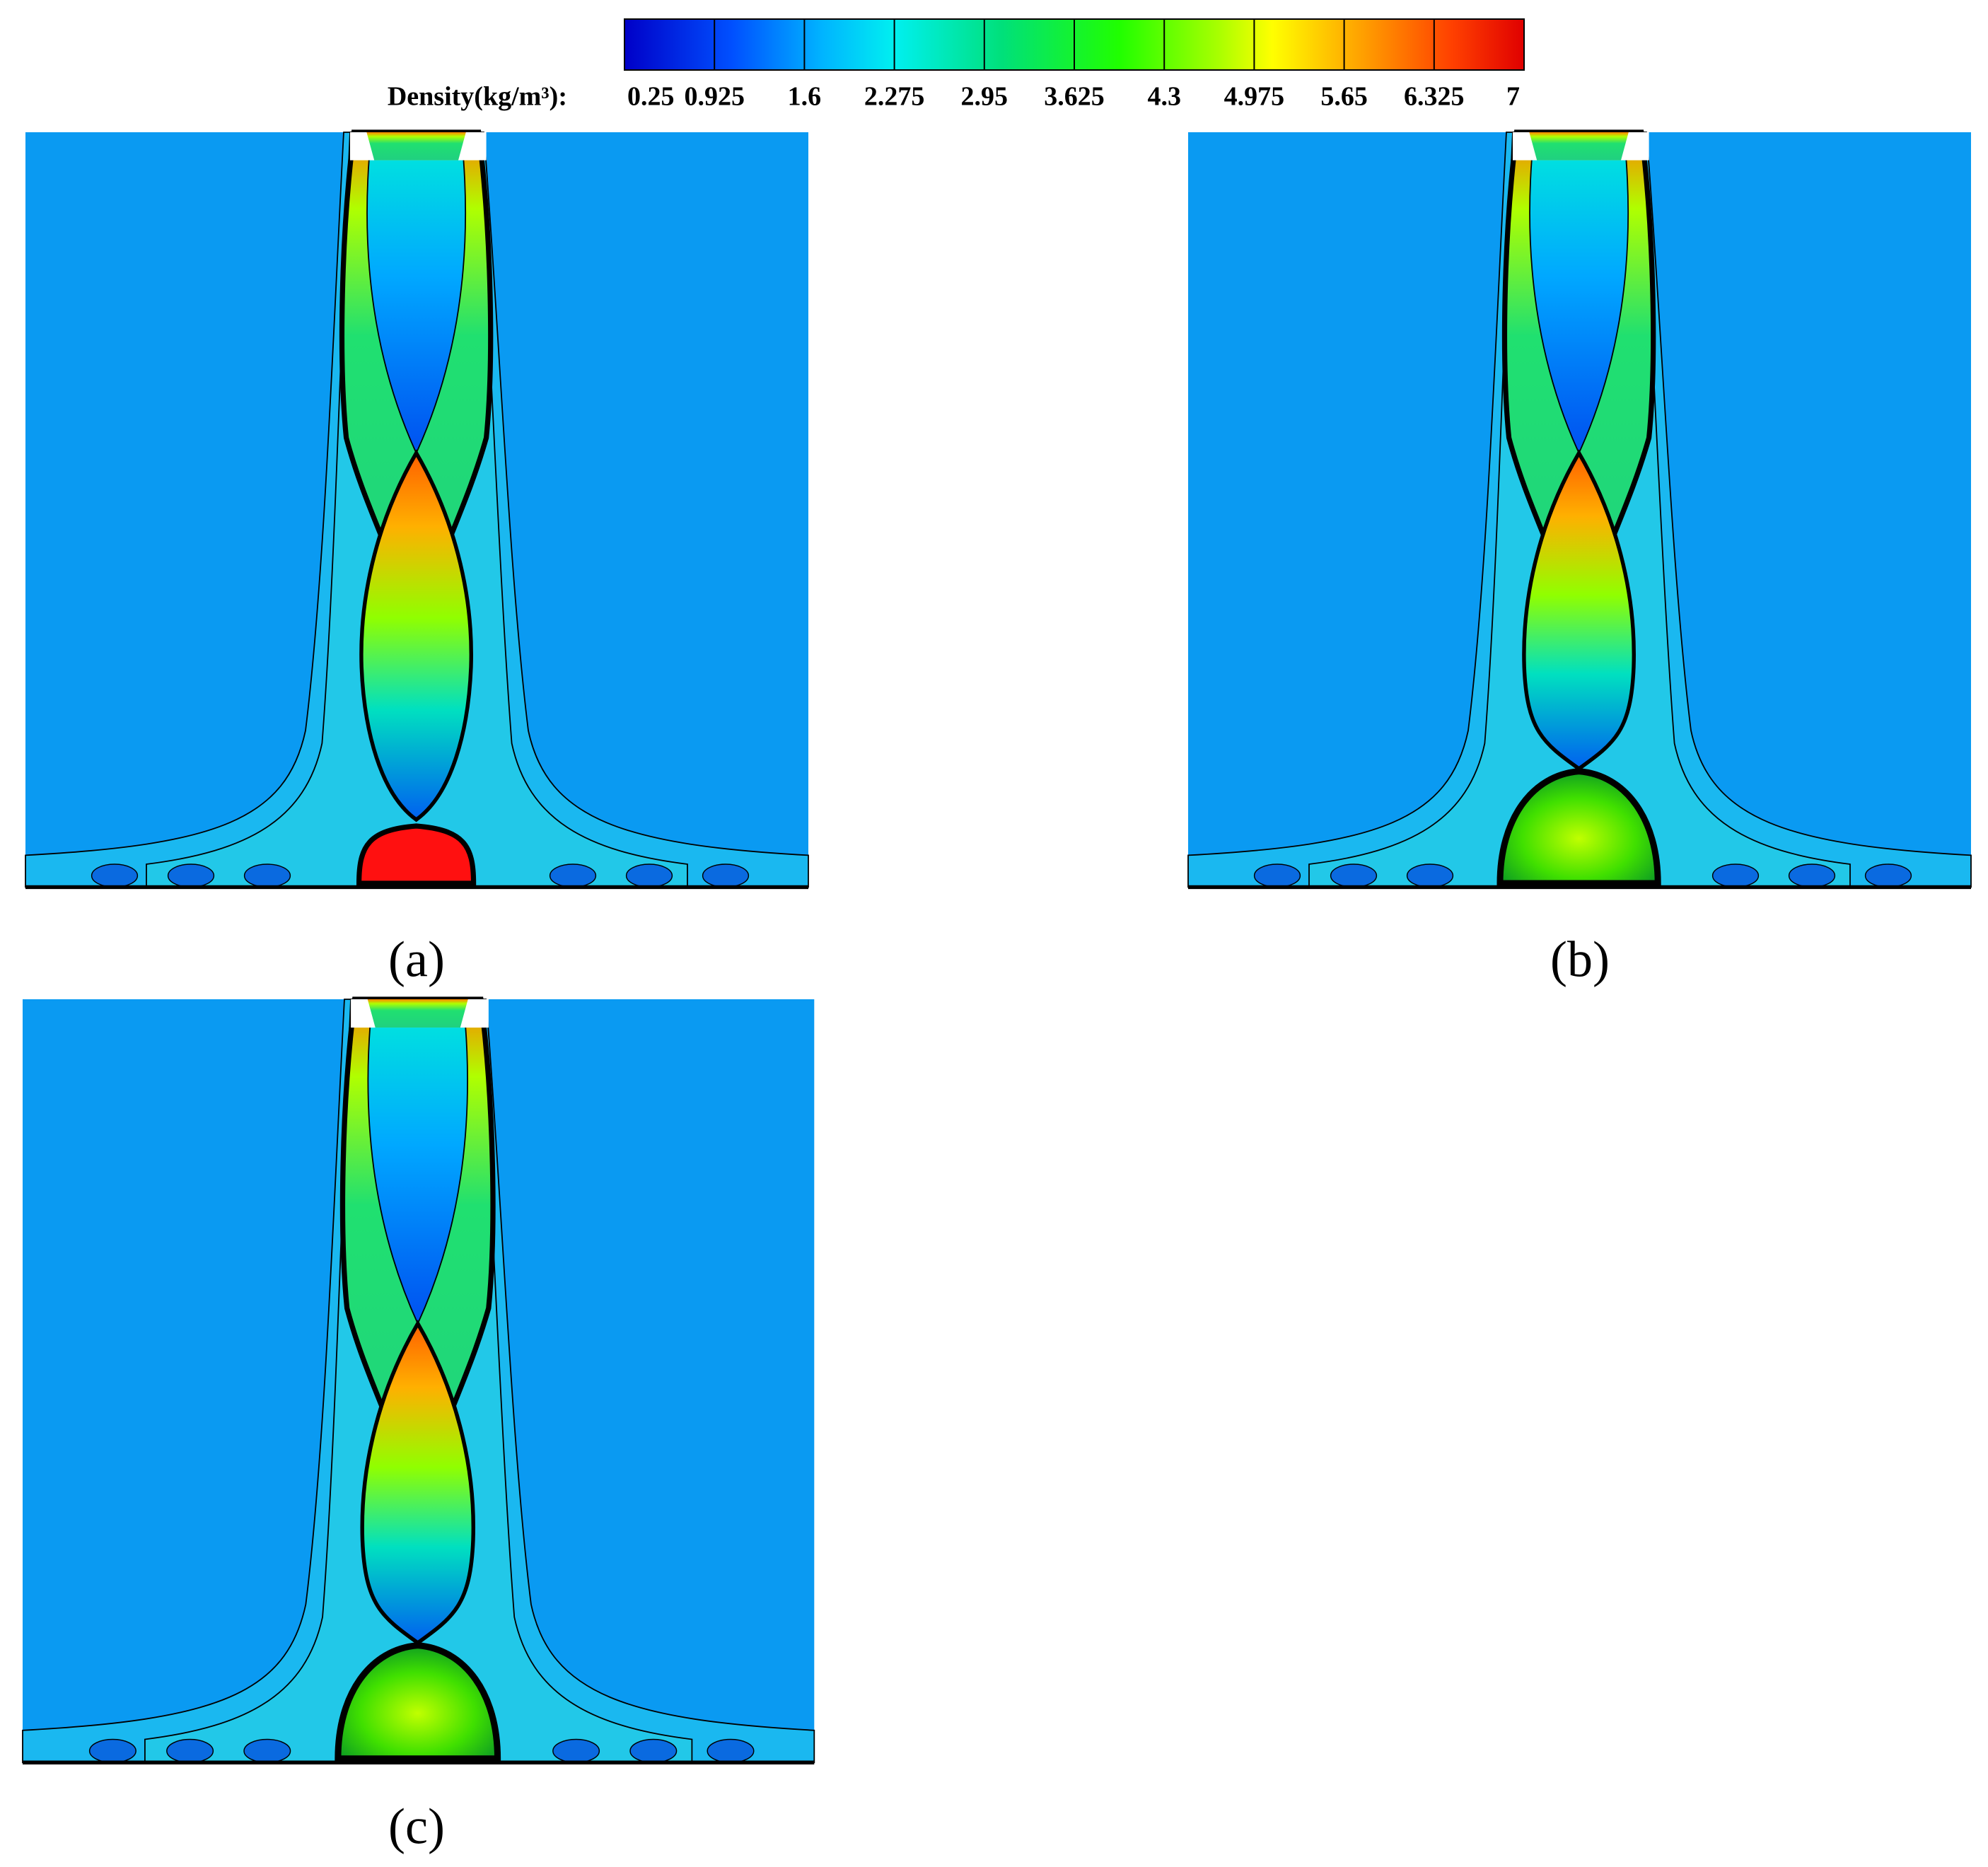 The height and width of the screenshot is (1867, 1988). What do you see at coordinates (1580, 959) in the screenshot?
I see `panel-label: (b)` at bounding box center [1580, 959].